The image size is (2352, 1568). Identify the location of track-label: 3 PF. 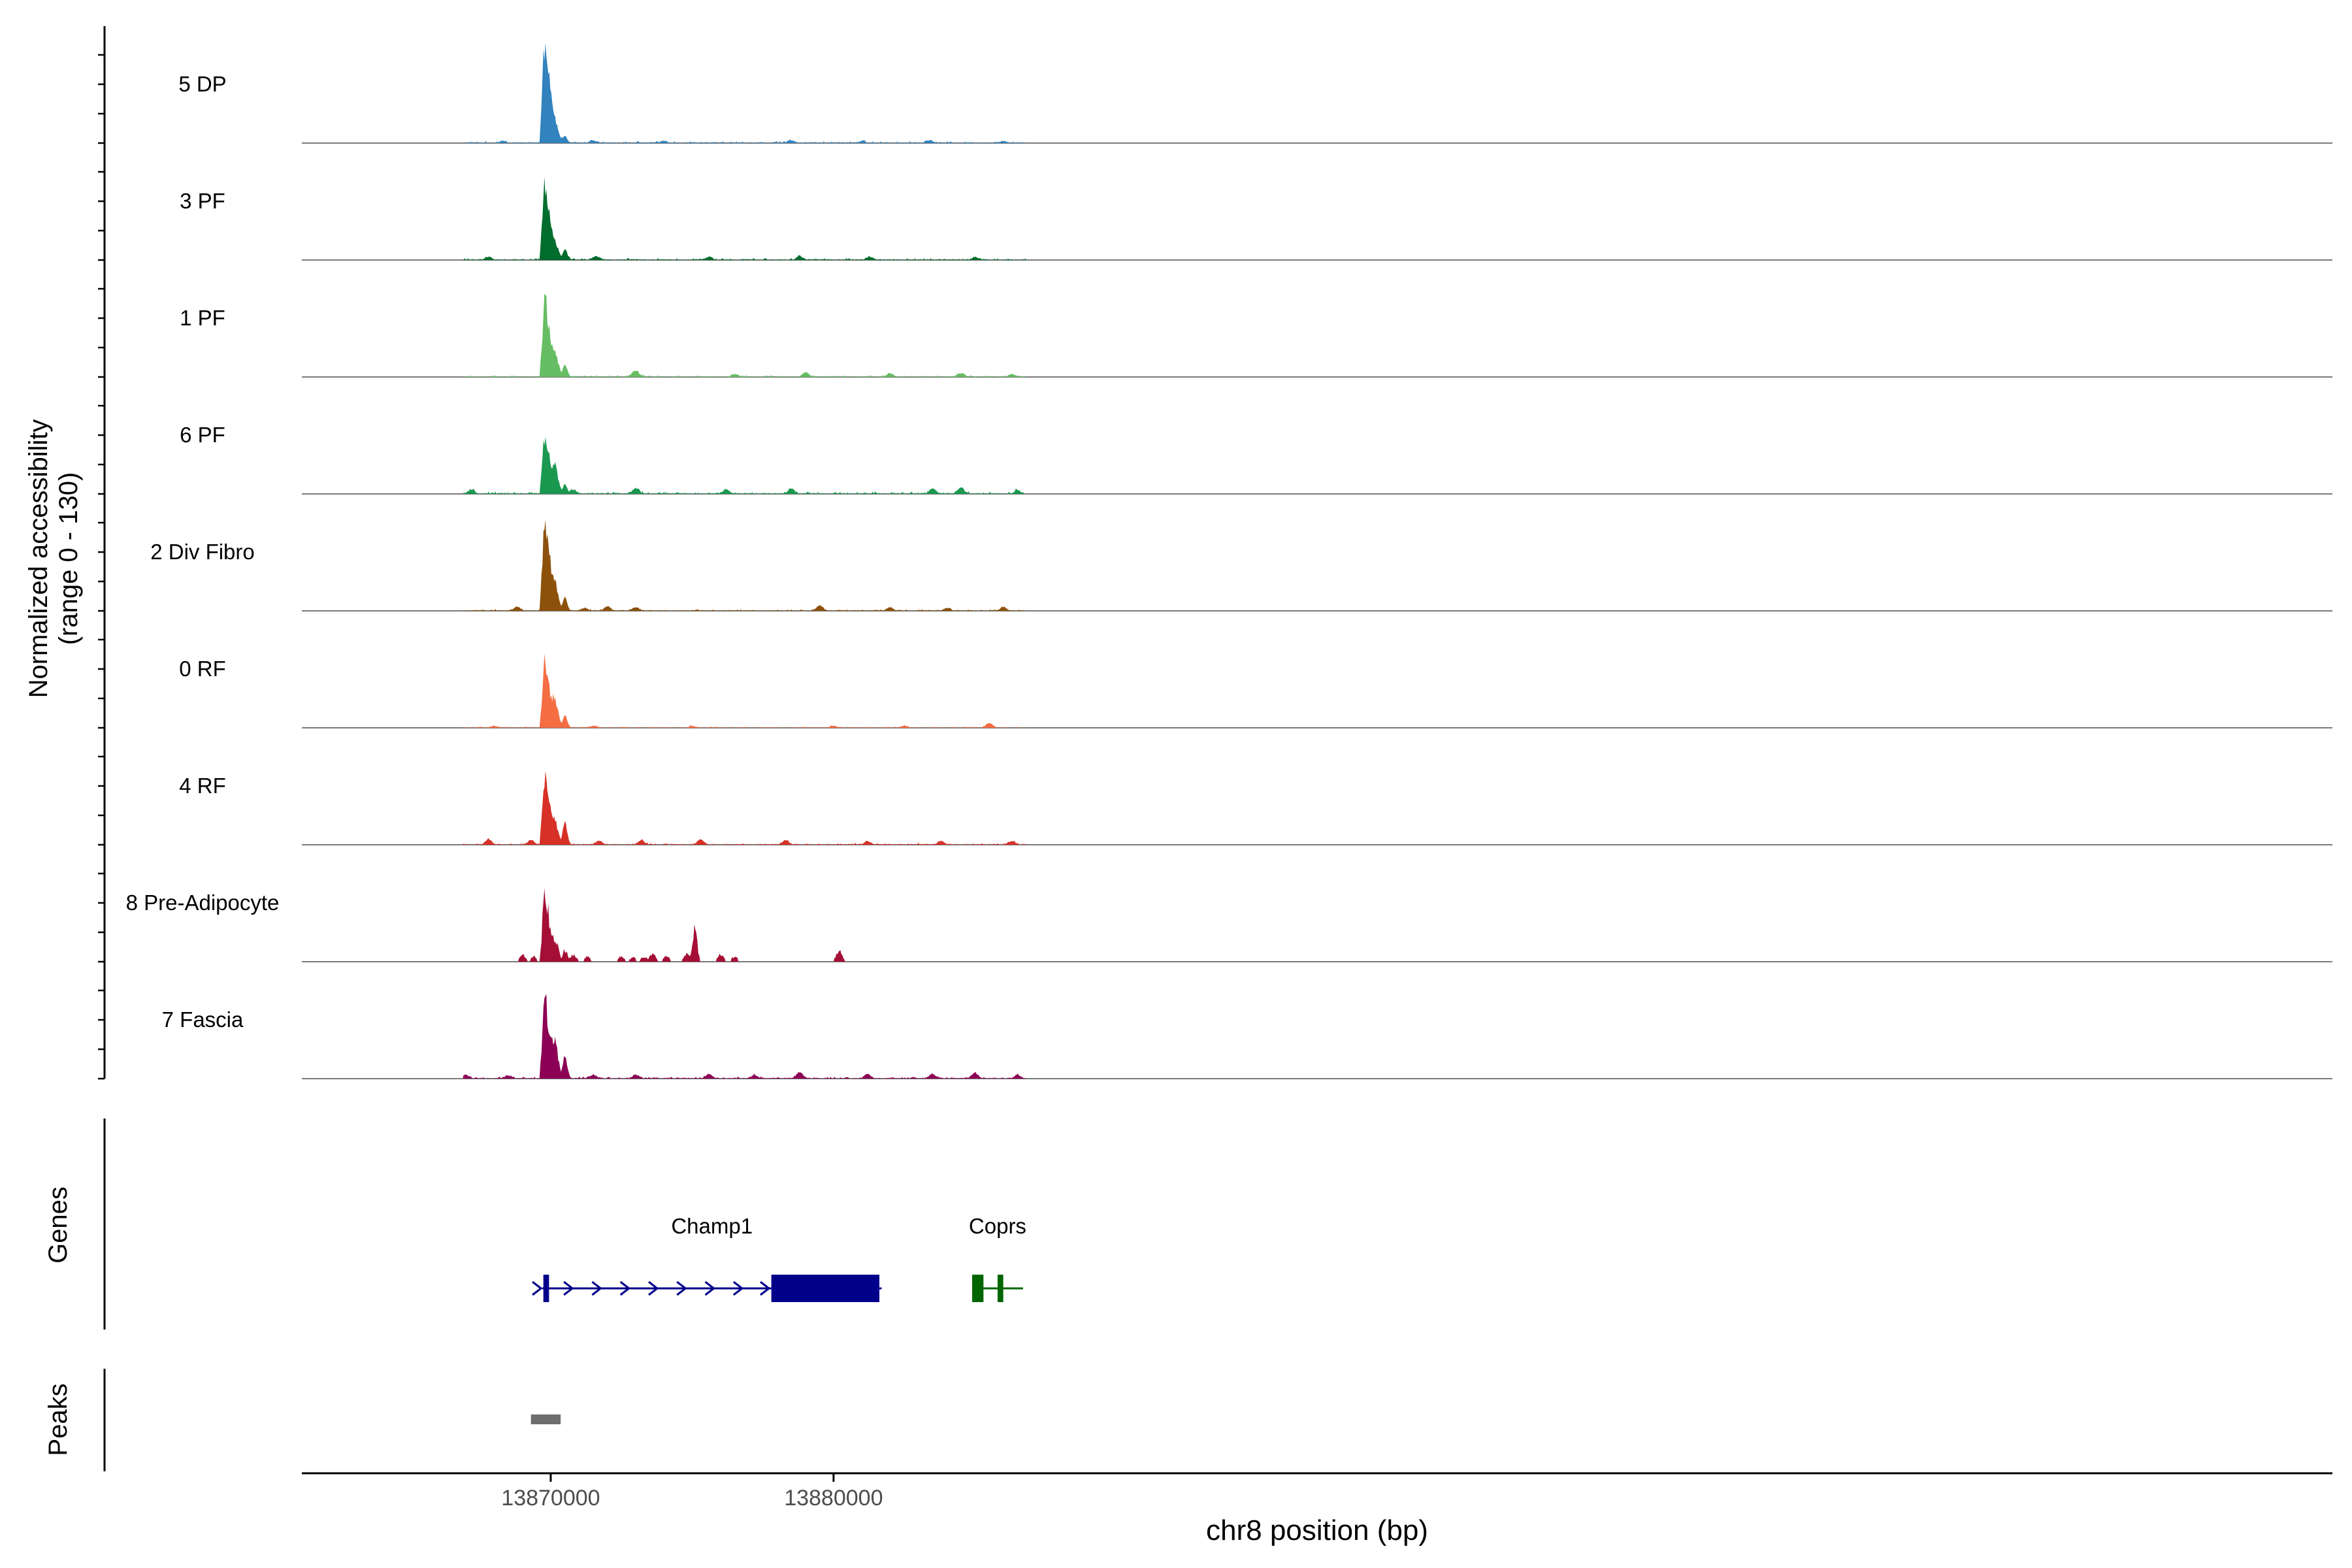
(202, 201).